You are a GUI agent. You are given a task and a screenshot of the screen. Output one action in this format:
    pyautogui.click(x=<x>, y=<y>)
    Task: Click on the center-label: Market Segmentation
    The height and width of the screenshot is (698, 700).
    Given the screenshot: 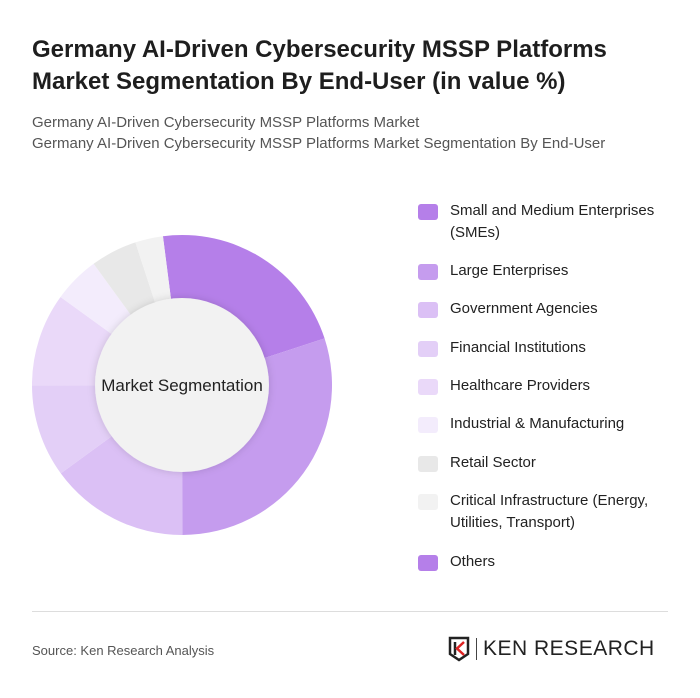 What is the action you would take?
    pyautogui.click(x=182, y=385)
    